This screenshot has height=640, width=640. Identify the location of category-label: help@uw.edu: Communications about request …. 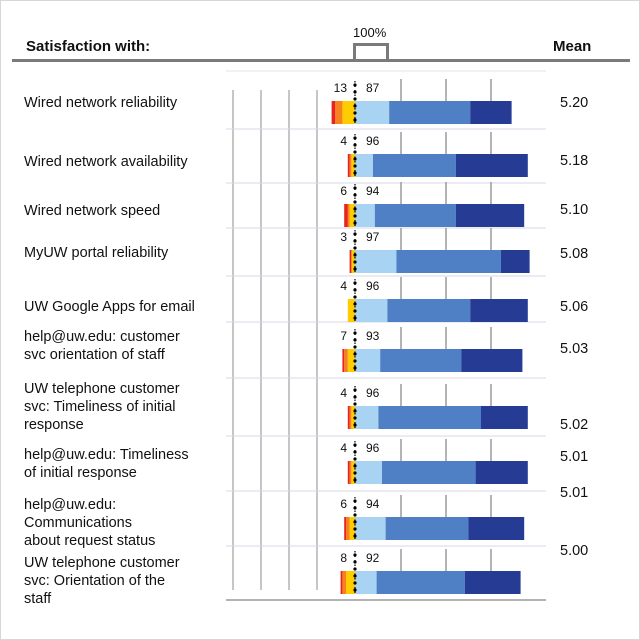
(90, 523).